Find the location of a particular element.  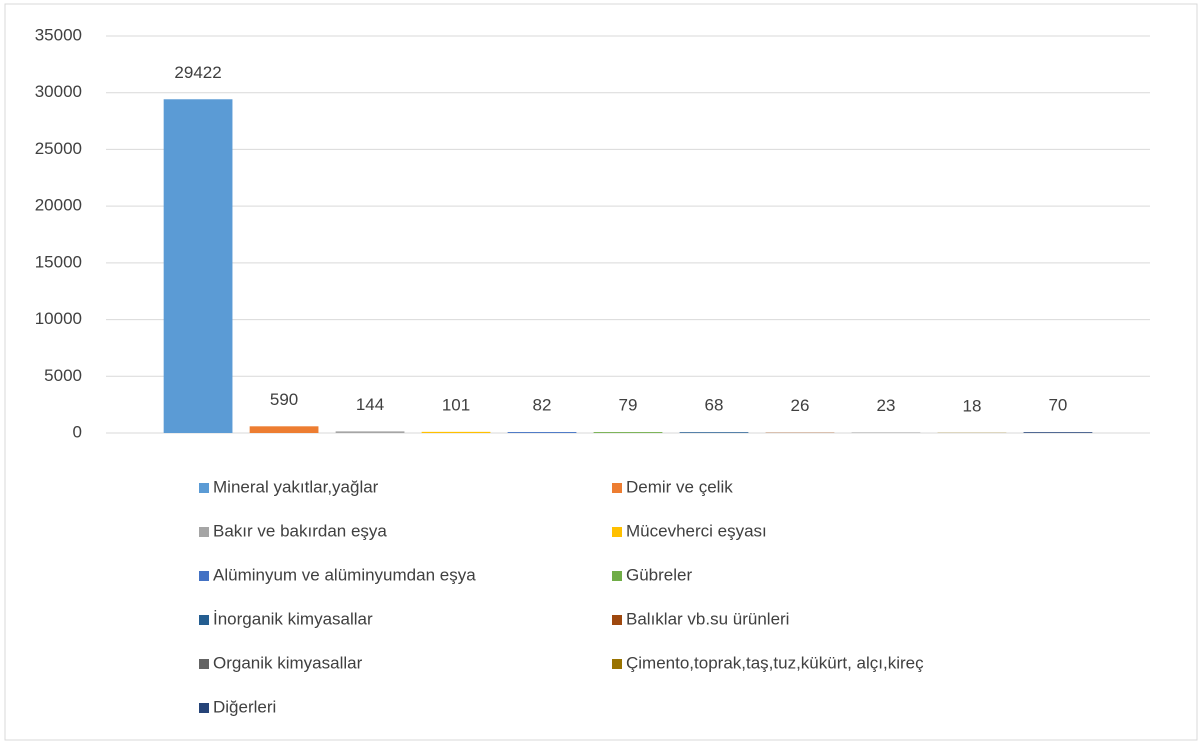

data-label: 79 is located at coordinates (628, 405).